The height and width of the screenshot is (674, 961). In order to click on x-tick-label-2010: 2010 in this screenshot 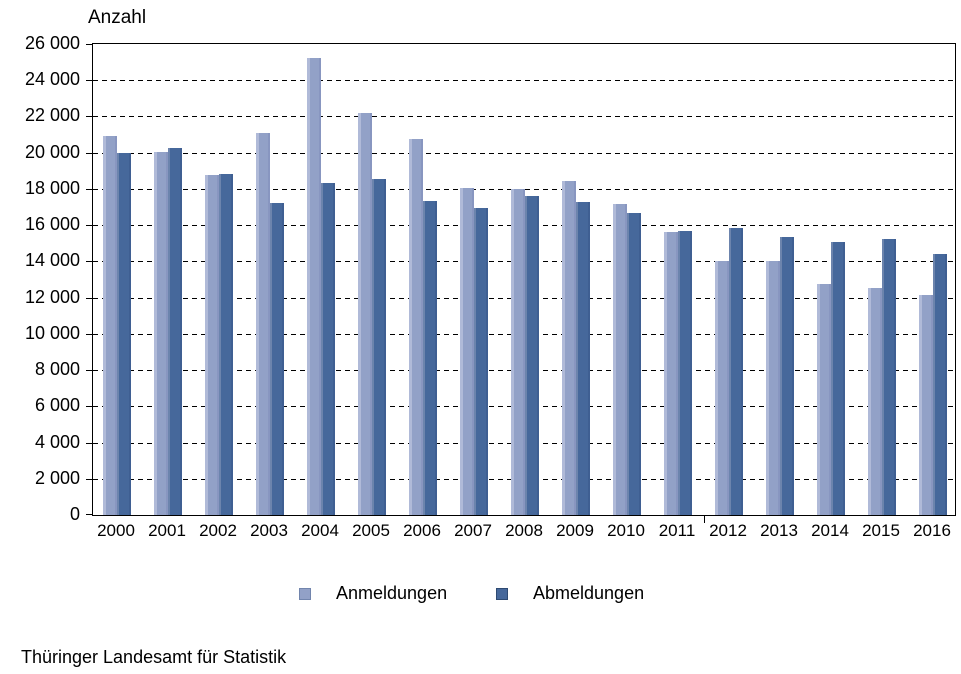, I will do `click(626, 530)`.